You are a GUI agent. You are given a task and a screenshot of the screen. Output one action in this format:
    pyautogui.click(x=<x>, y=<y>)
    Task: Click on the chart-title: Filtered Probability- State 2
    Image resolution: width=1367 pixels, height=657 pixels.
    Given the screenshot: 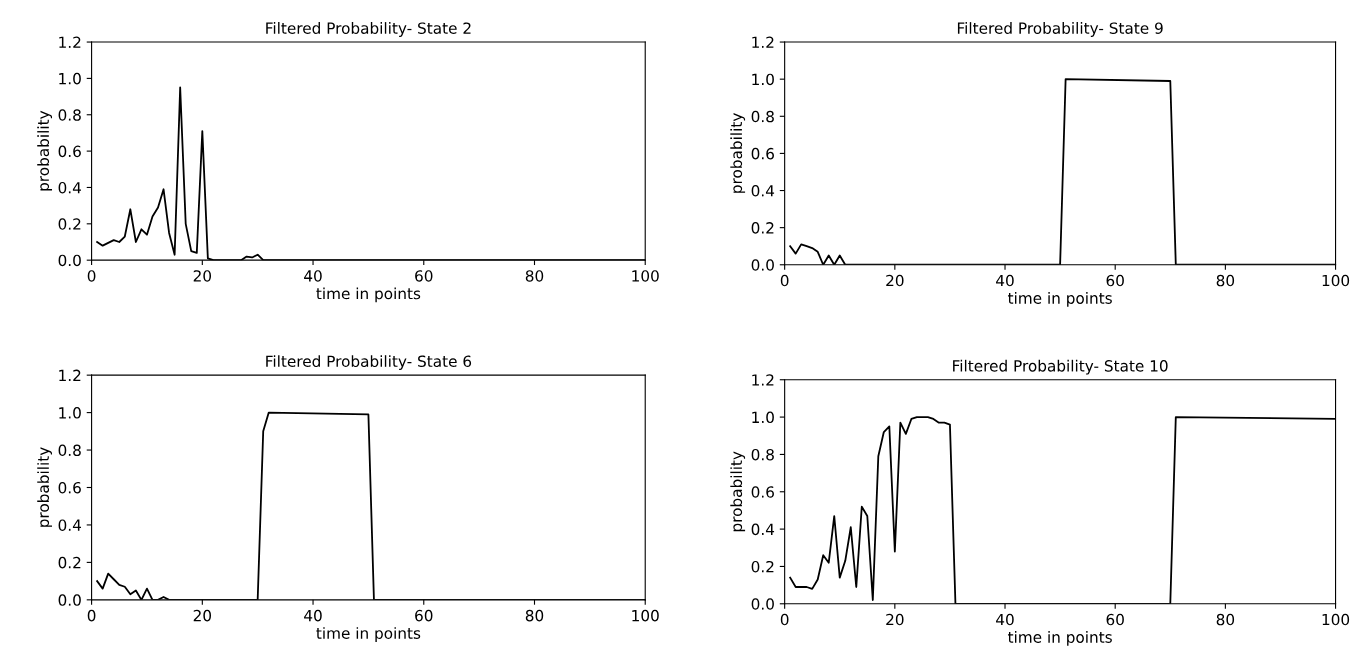 What is the action you would take?
    pyautogui.click(x=368, y=29)
    